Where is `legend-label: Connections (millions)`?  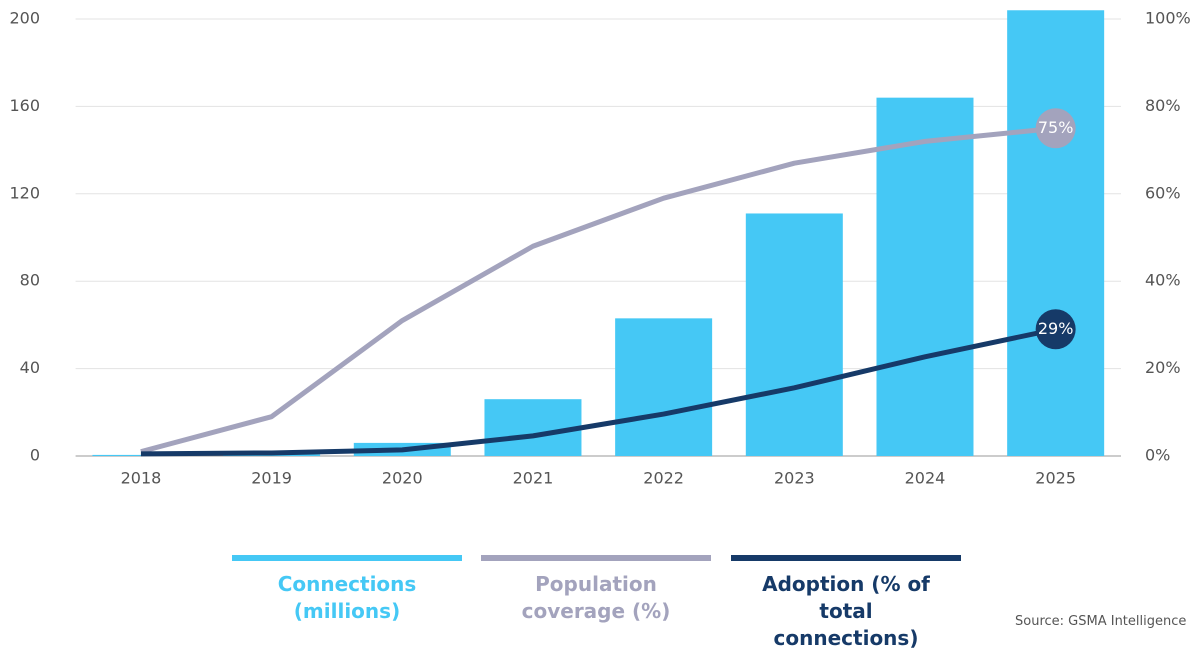
legend-label: Connections (millions) is located at coordinates (347, 597).